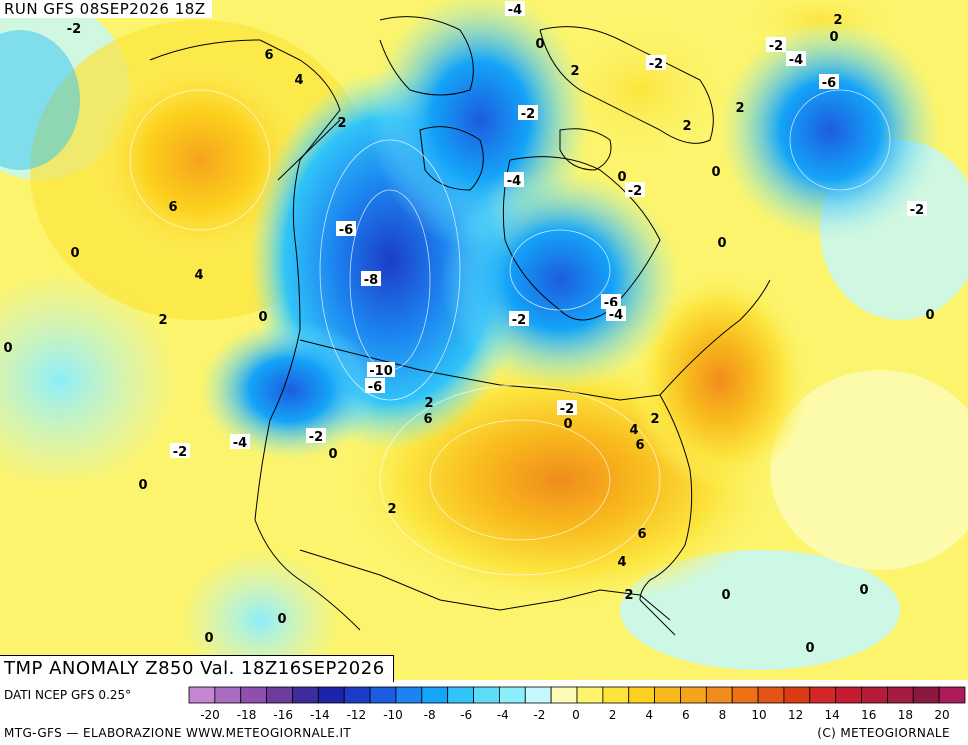 This screenshot has width=968, height=745. Describe the element at coordinates (686, 715) in the screenshot. I see `legend-tick-label: 6` at that location.